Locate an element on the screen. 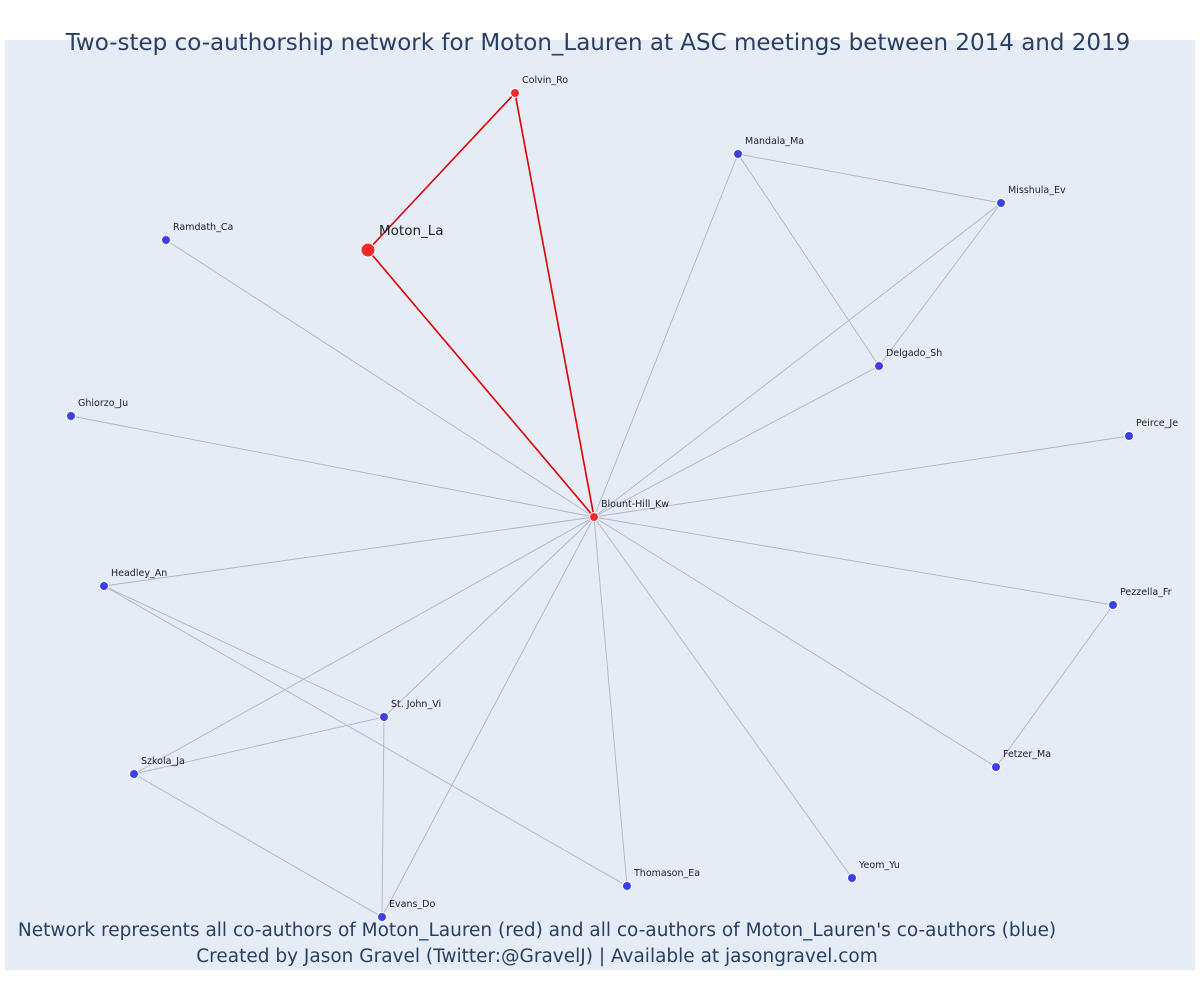 This screenshot has width=1200, height=1000. node-headley-an is located at coordinates (104, 586).